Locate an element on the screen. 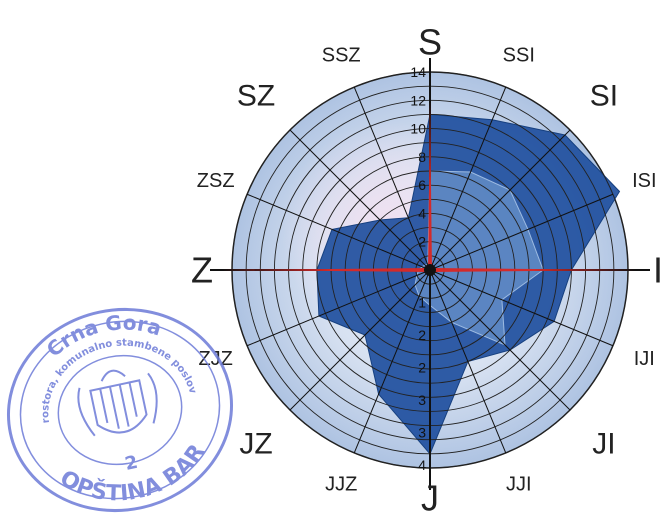 This screenshot has height=525, width=670. spoke-jjz is located at coordinates (392, 361).